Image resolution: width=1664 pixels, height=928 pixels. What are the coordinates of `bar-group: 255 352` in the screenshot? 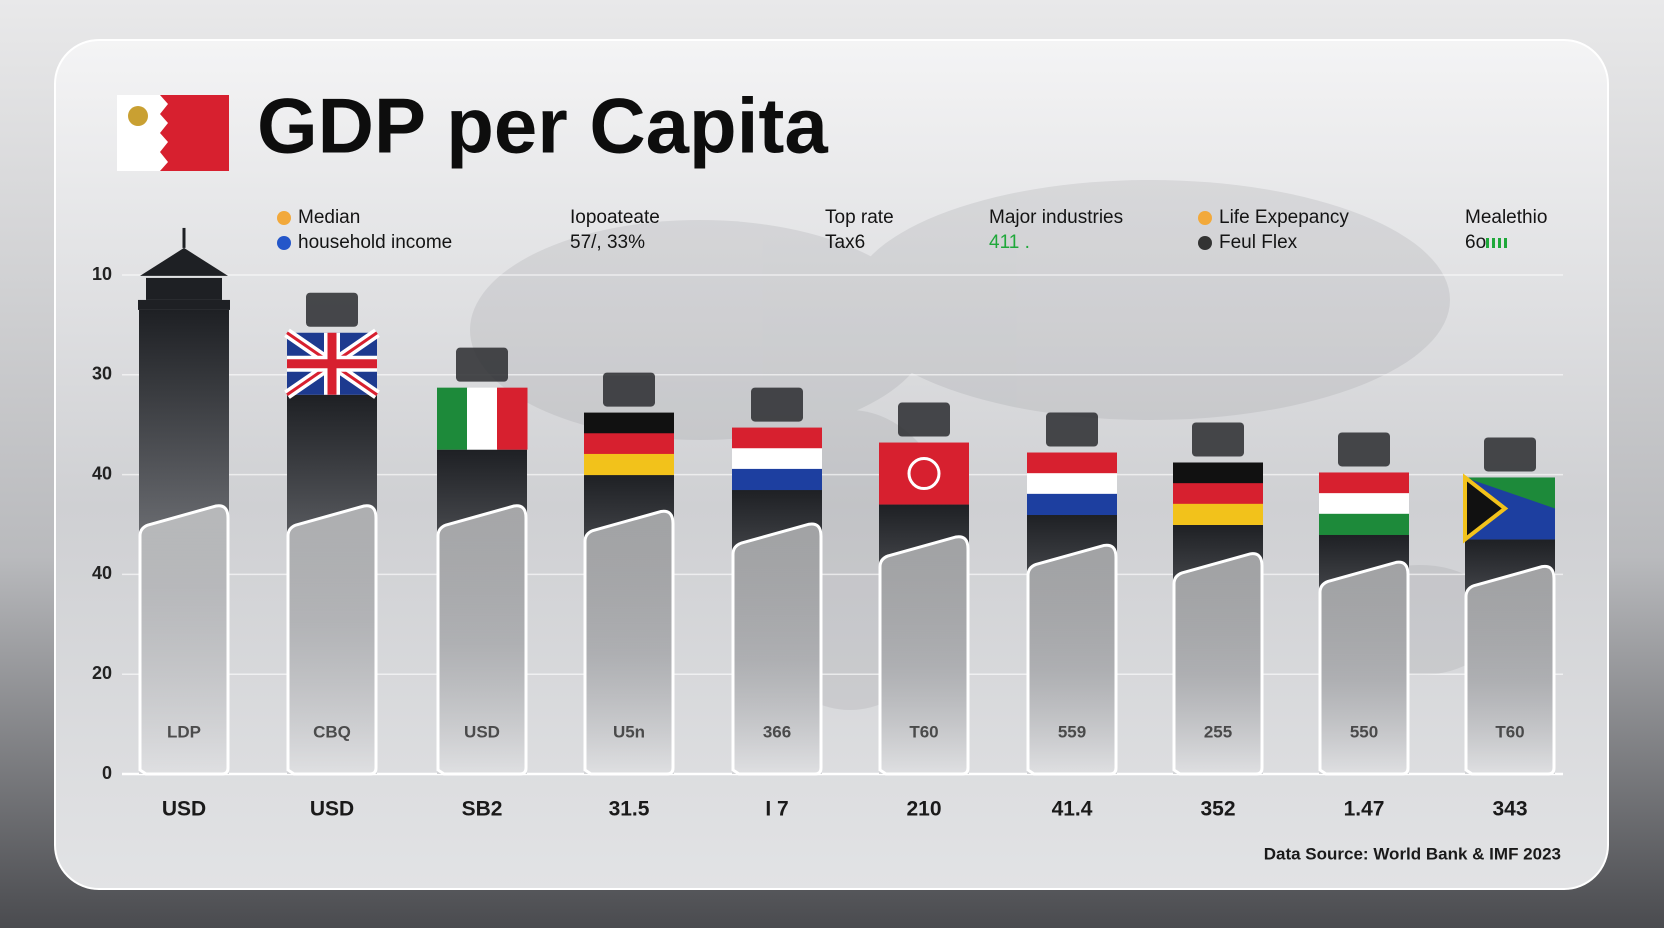 It's located at (1218, 621).